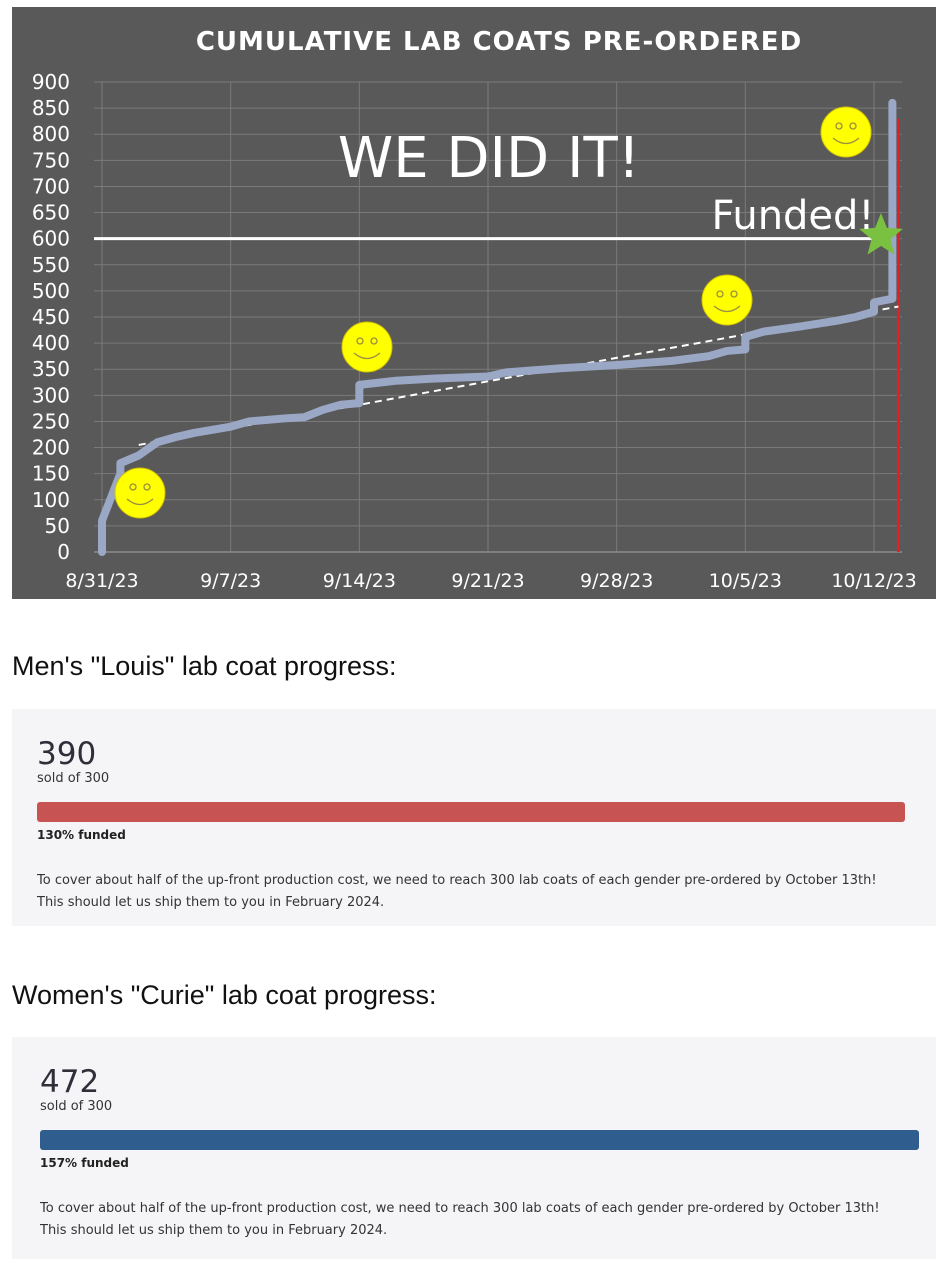 This screenshot has height=1275, width=943. Describe the element at coordinates (487, 581) in the screenshot. I see `x-tick-label: 9/21/23` at that location.